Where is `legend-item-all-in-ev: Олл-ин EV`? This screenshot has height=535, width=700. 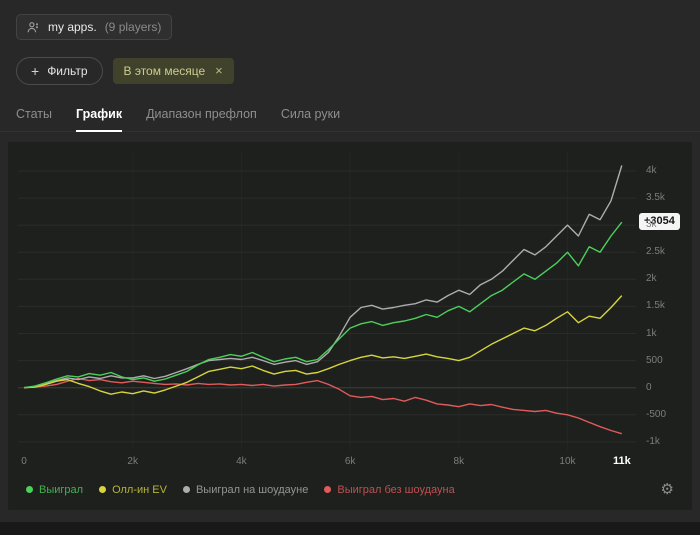 legend-item-all-in-ev: Олл-ин EV is located at coordinates (133, 490).